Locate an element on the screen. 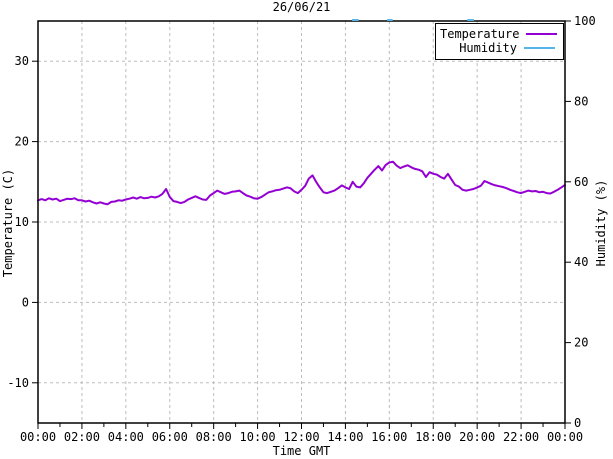 The width and height of the screenshot is (613, 459). y-axis-right-tick-label: 100 is located at coordinates (585, 21).